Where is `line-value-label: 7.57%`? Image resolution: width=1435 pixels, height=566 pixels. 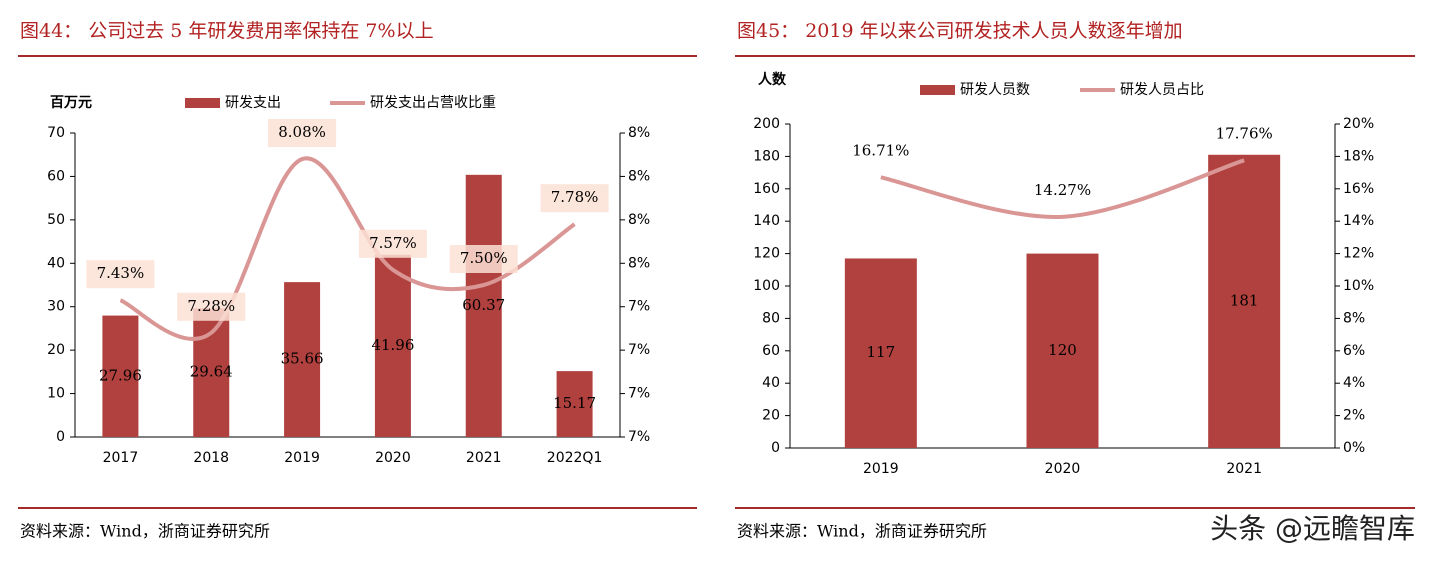
line-value-label: 7.57% is located at coordinates (393, 243).